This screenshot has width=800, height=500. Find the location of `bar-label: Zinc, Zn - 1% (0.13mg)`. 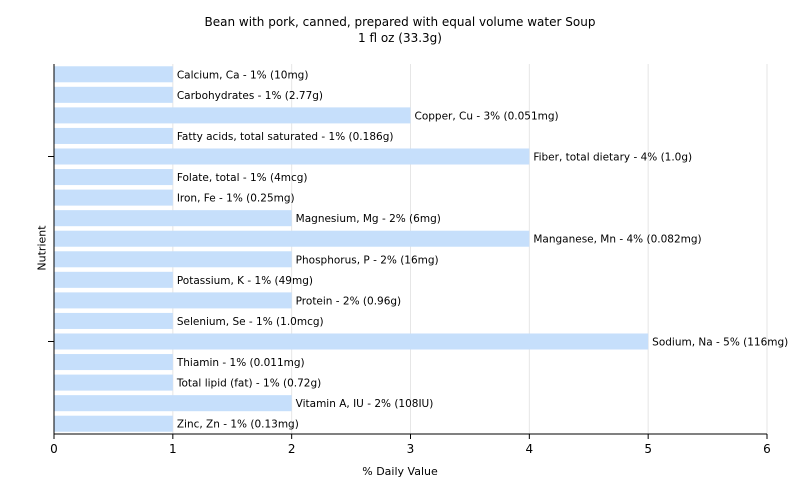

bar-label: Zinc, Zn - 1% (0.13mg) is located at coordinates (238, 425).